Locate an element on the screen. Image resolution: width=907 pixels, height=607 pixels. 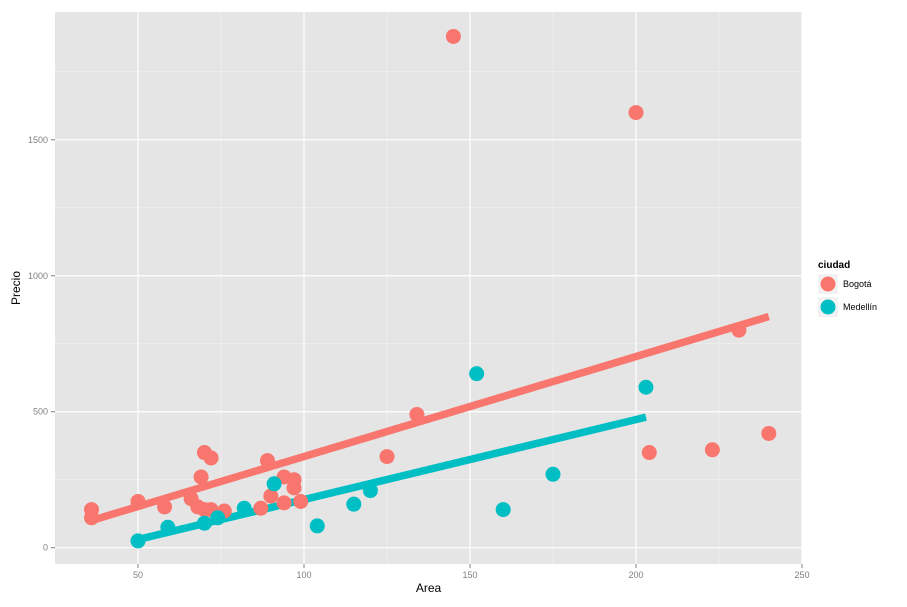
x-tick-label: 250 is located at coordinates (801, 575).